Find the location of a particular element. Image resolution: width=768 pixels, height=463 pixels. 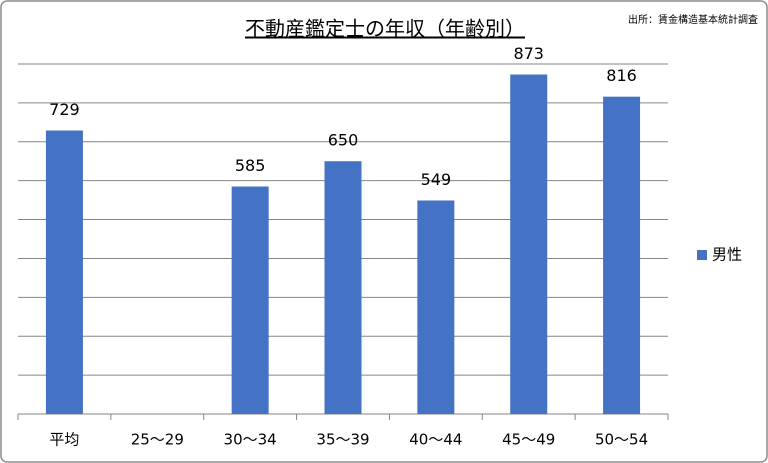

x-tick-label: 35～39 is located at coordinates (342, 440).